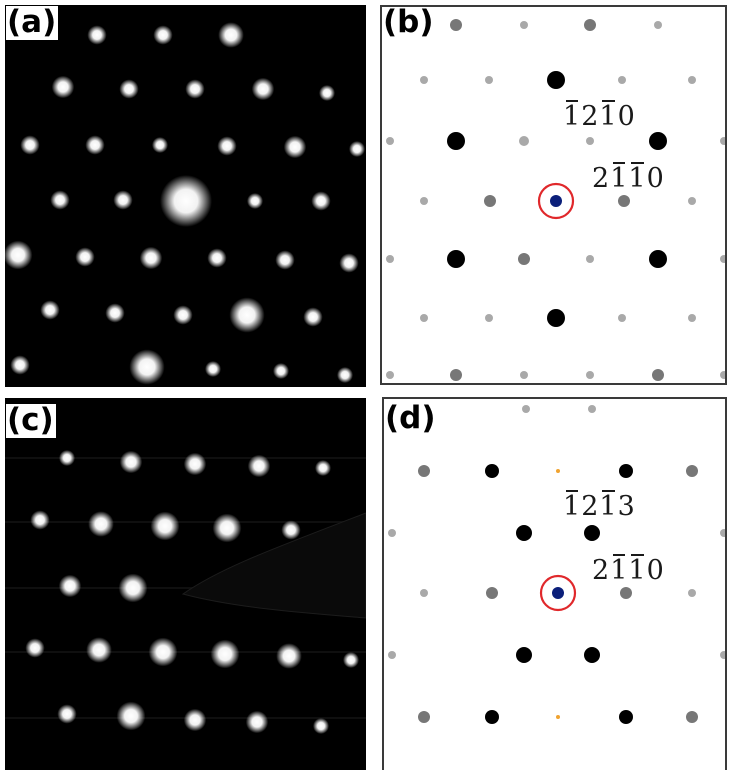  What do you see at coordinates (626, 116) in the screenshot?
I see `panel-b-index-upper-digit: 0` at bounding box center [626, 116].